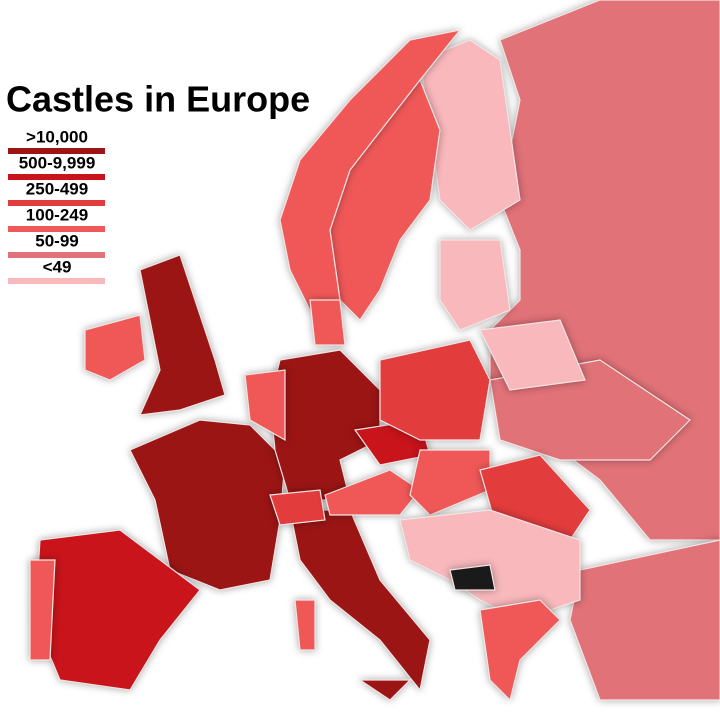 The image size is (720, 720). Describe the element at coordinates (56, 240) in the screenshot. I see `legend-label: 50-99` at that location.